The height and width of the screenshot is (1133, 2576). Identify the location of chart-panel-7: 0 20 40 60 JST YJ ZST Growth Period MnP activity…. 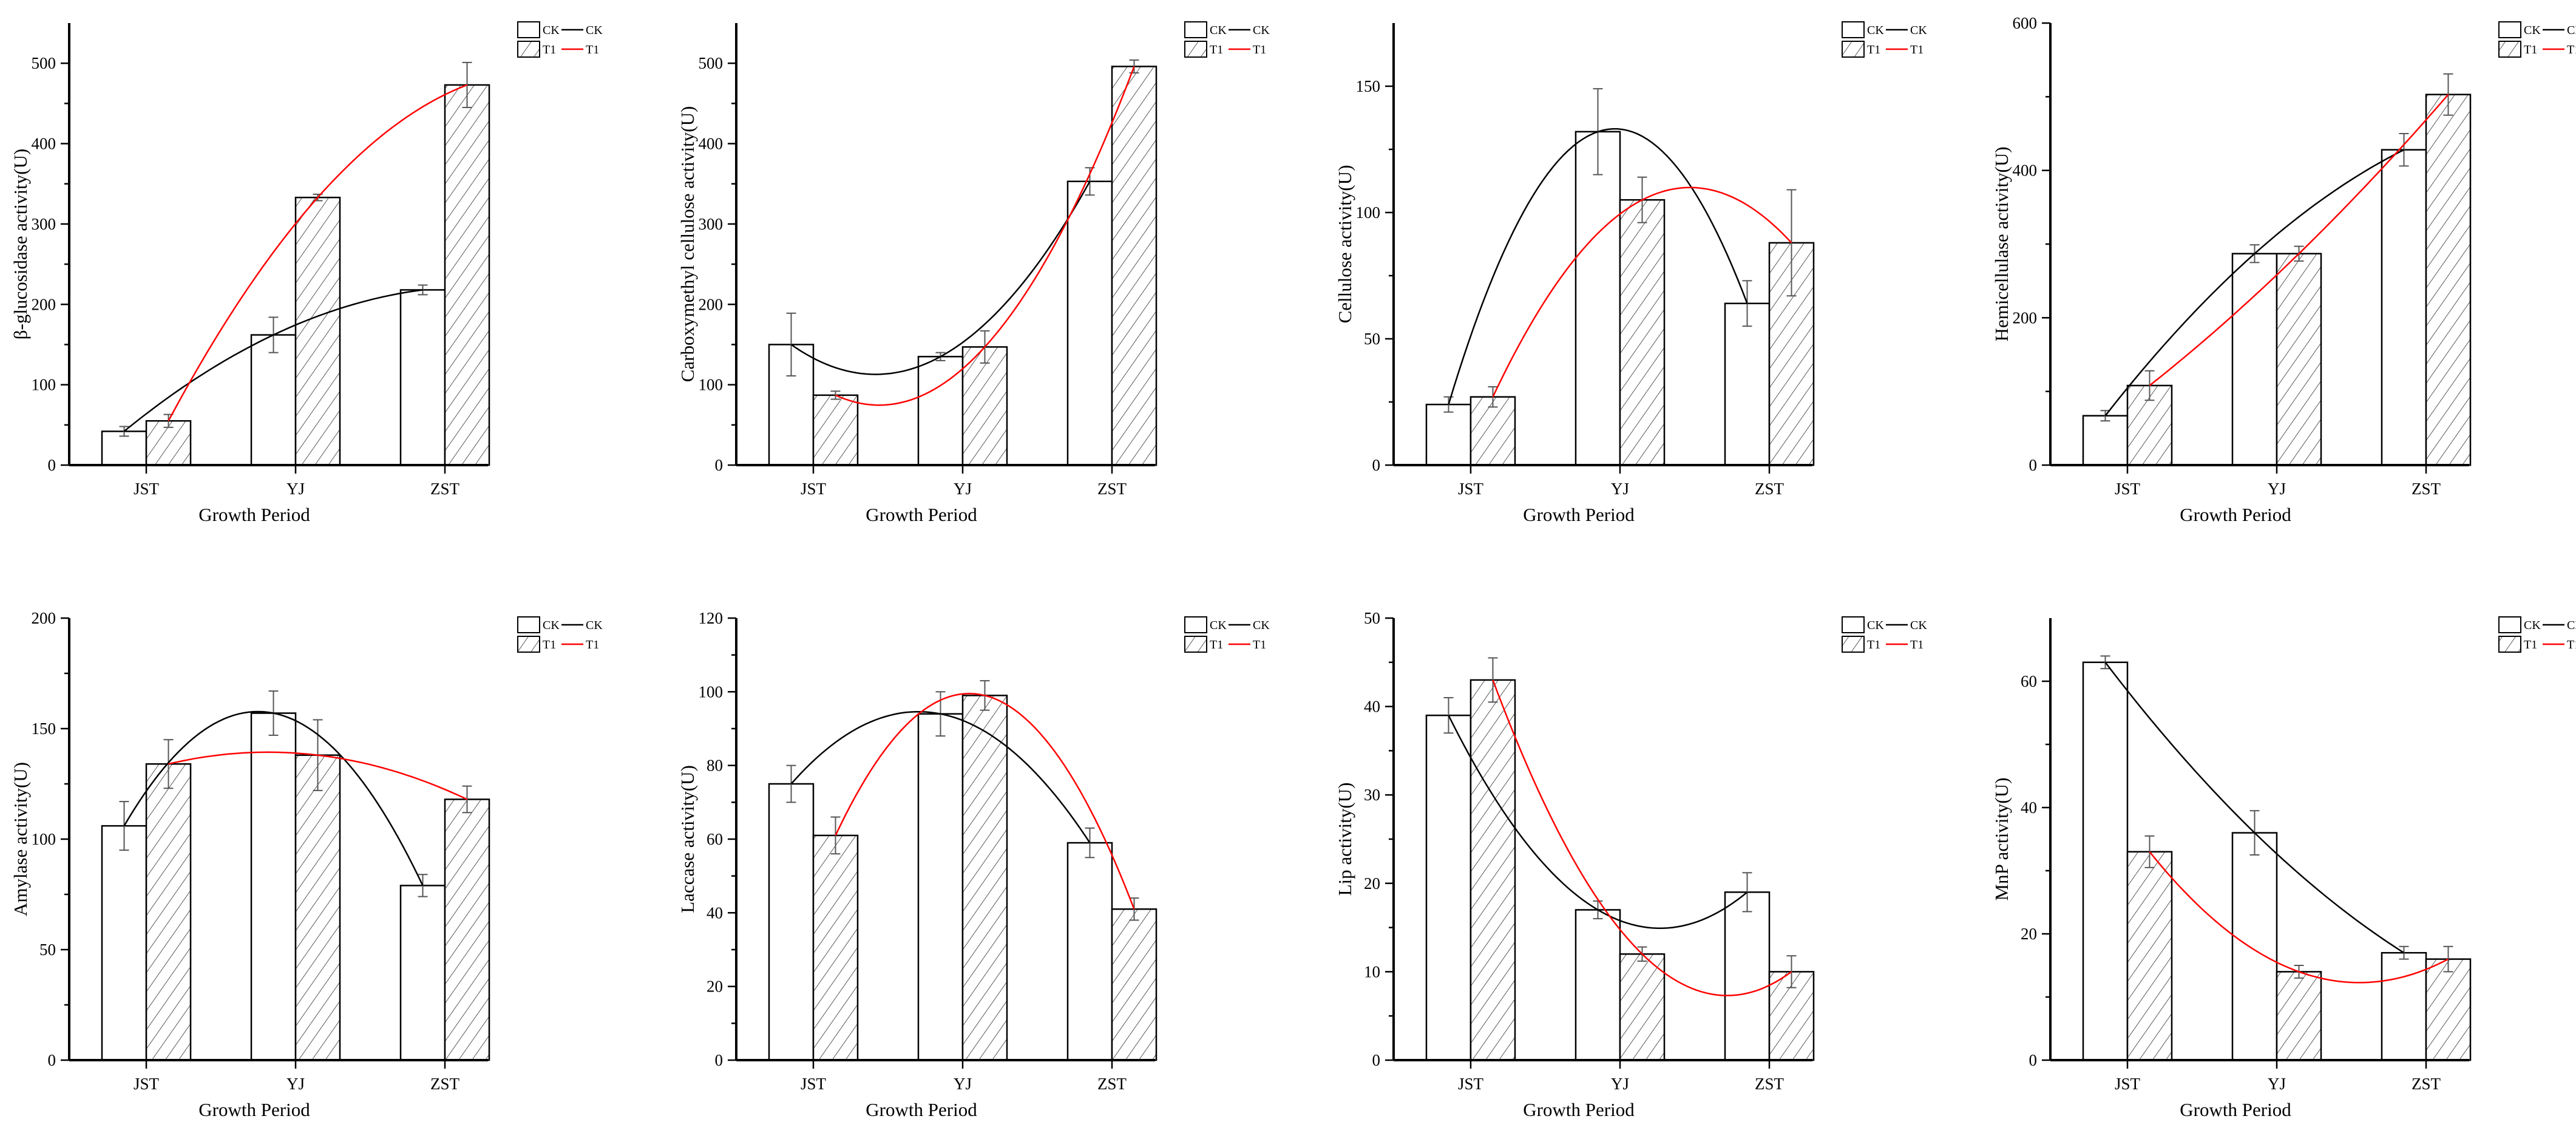
(2283, 868).